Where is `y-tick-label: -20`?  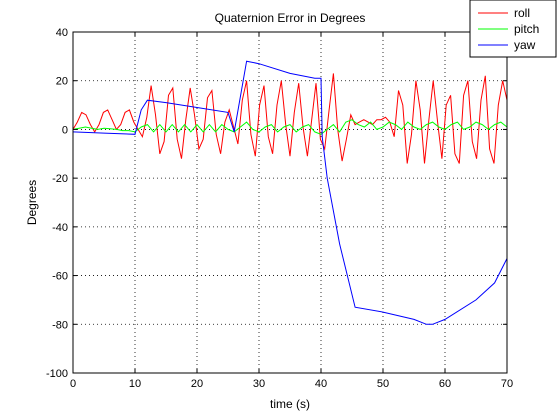 y-tick-label: -20 is located at coordinates (60, 179).